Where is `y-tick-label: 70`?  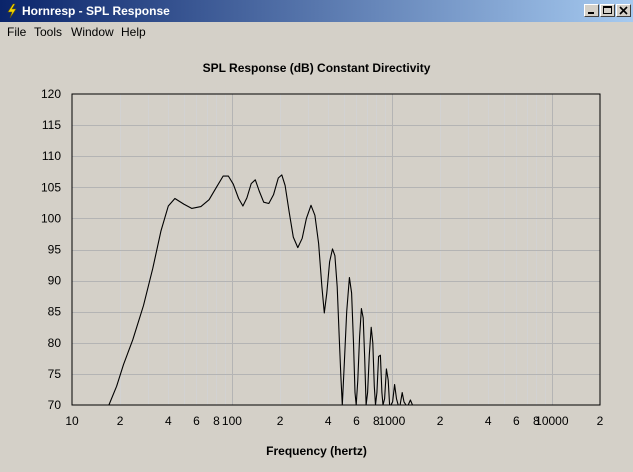 y-tick-label: 70 is located at coordinates (55, 405).